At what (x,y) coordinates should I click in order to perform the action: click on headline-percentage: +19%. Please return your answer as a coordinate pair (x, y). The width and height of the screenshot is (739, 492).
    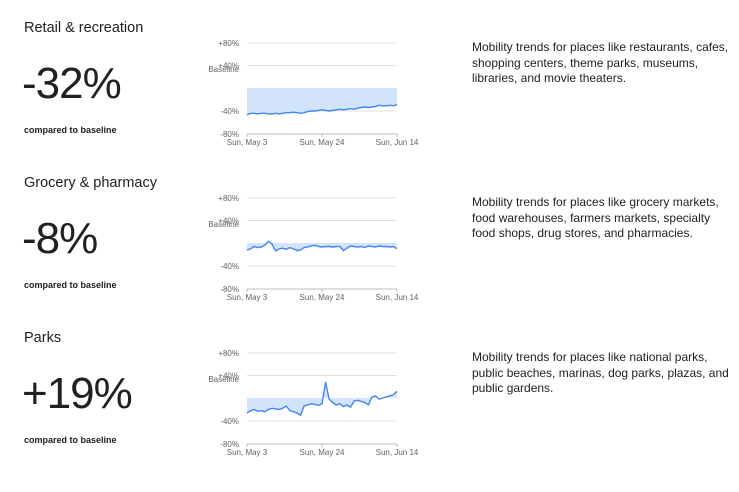
    Looking at the image, I should click on (77, 393).